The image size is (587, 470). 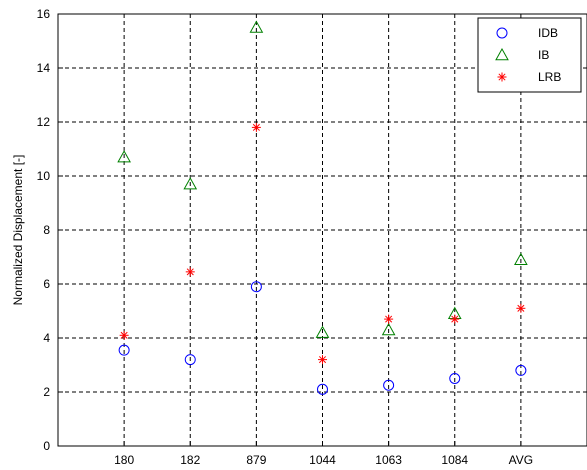 What do you see at coordinates (124, 460) in the screenshot?
I see `x-tick-label: 180` at bounding box center [124, 460].